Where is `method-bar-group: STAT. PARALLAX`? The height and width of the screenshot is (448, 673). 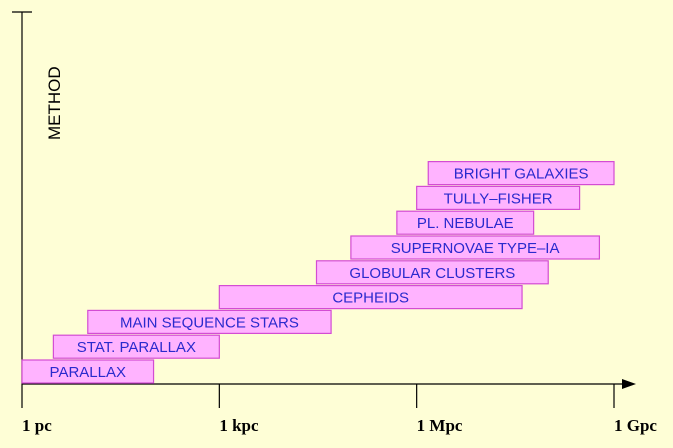 method-bar-group: STAT. PARALLAX is located at coordinates (136, 346).